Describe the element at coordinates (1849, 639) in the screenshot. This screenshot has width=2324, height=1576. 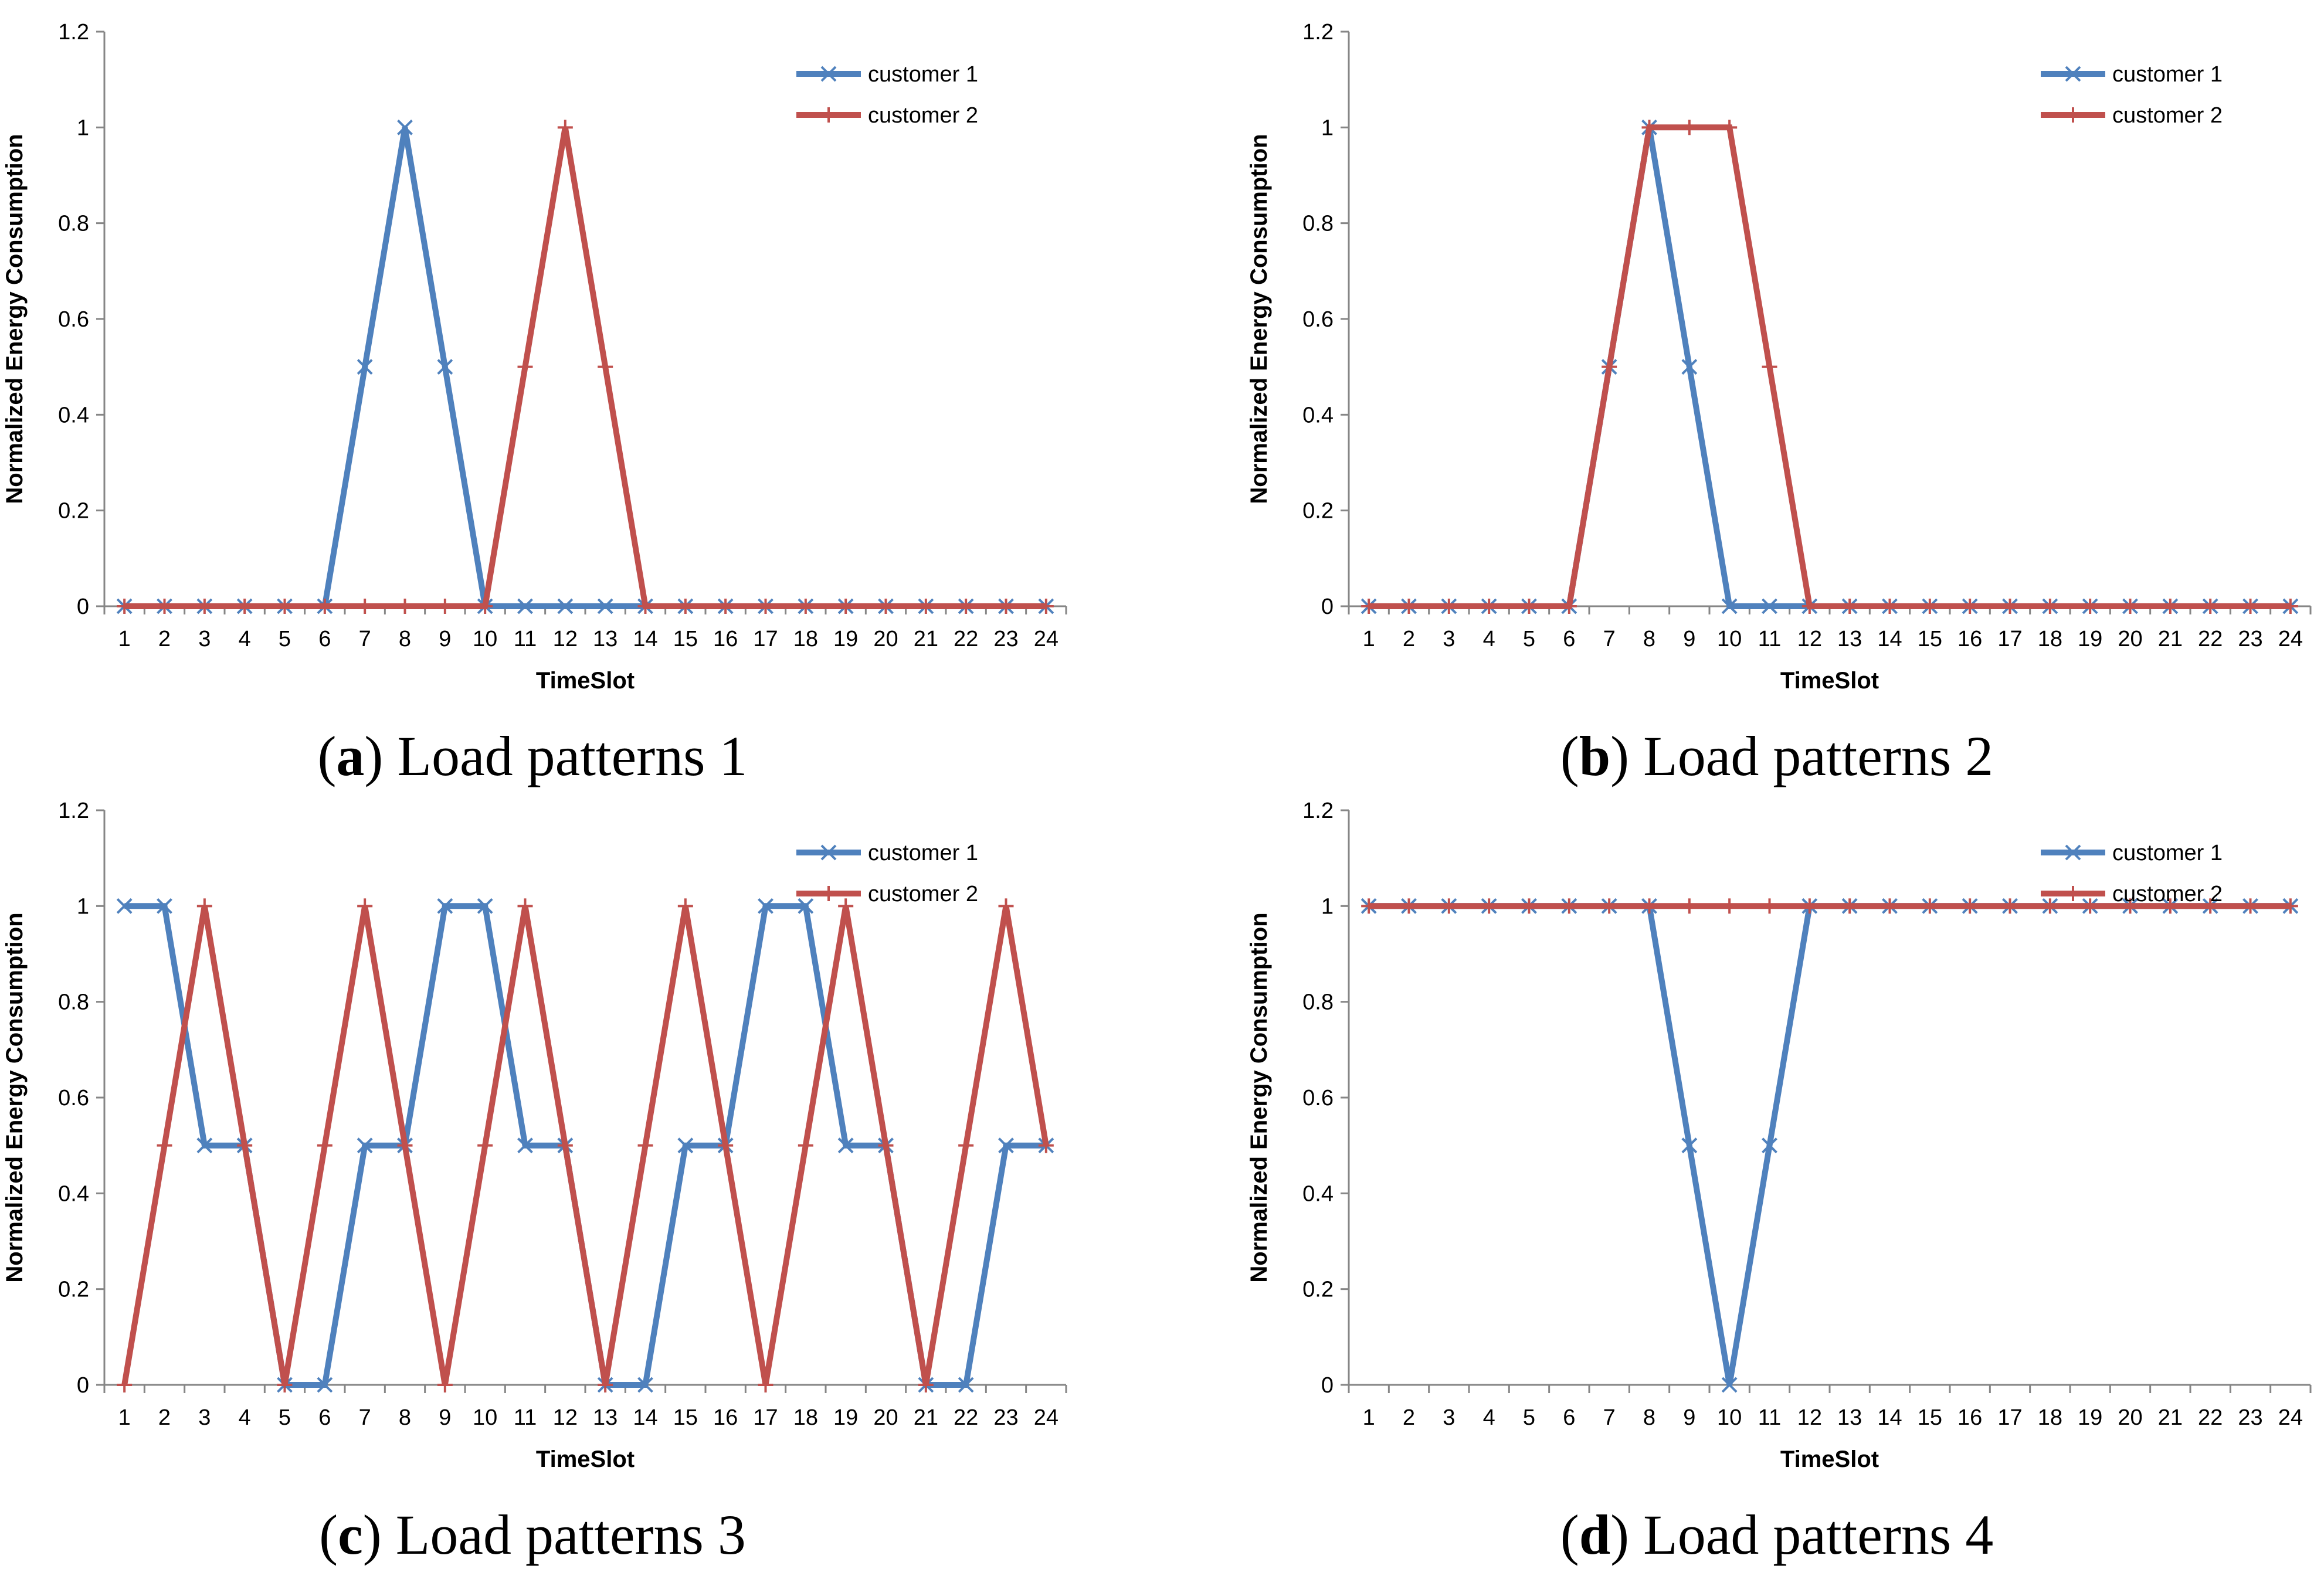
I see `x-tick-label: 13` at that location.